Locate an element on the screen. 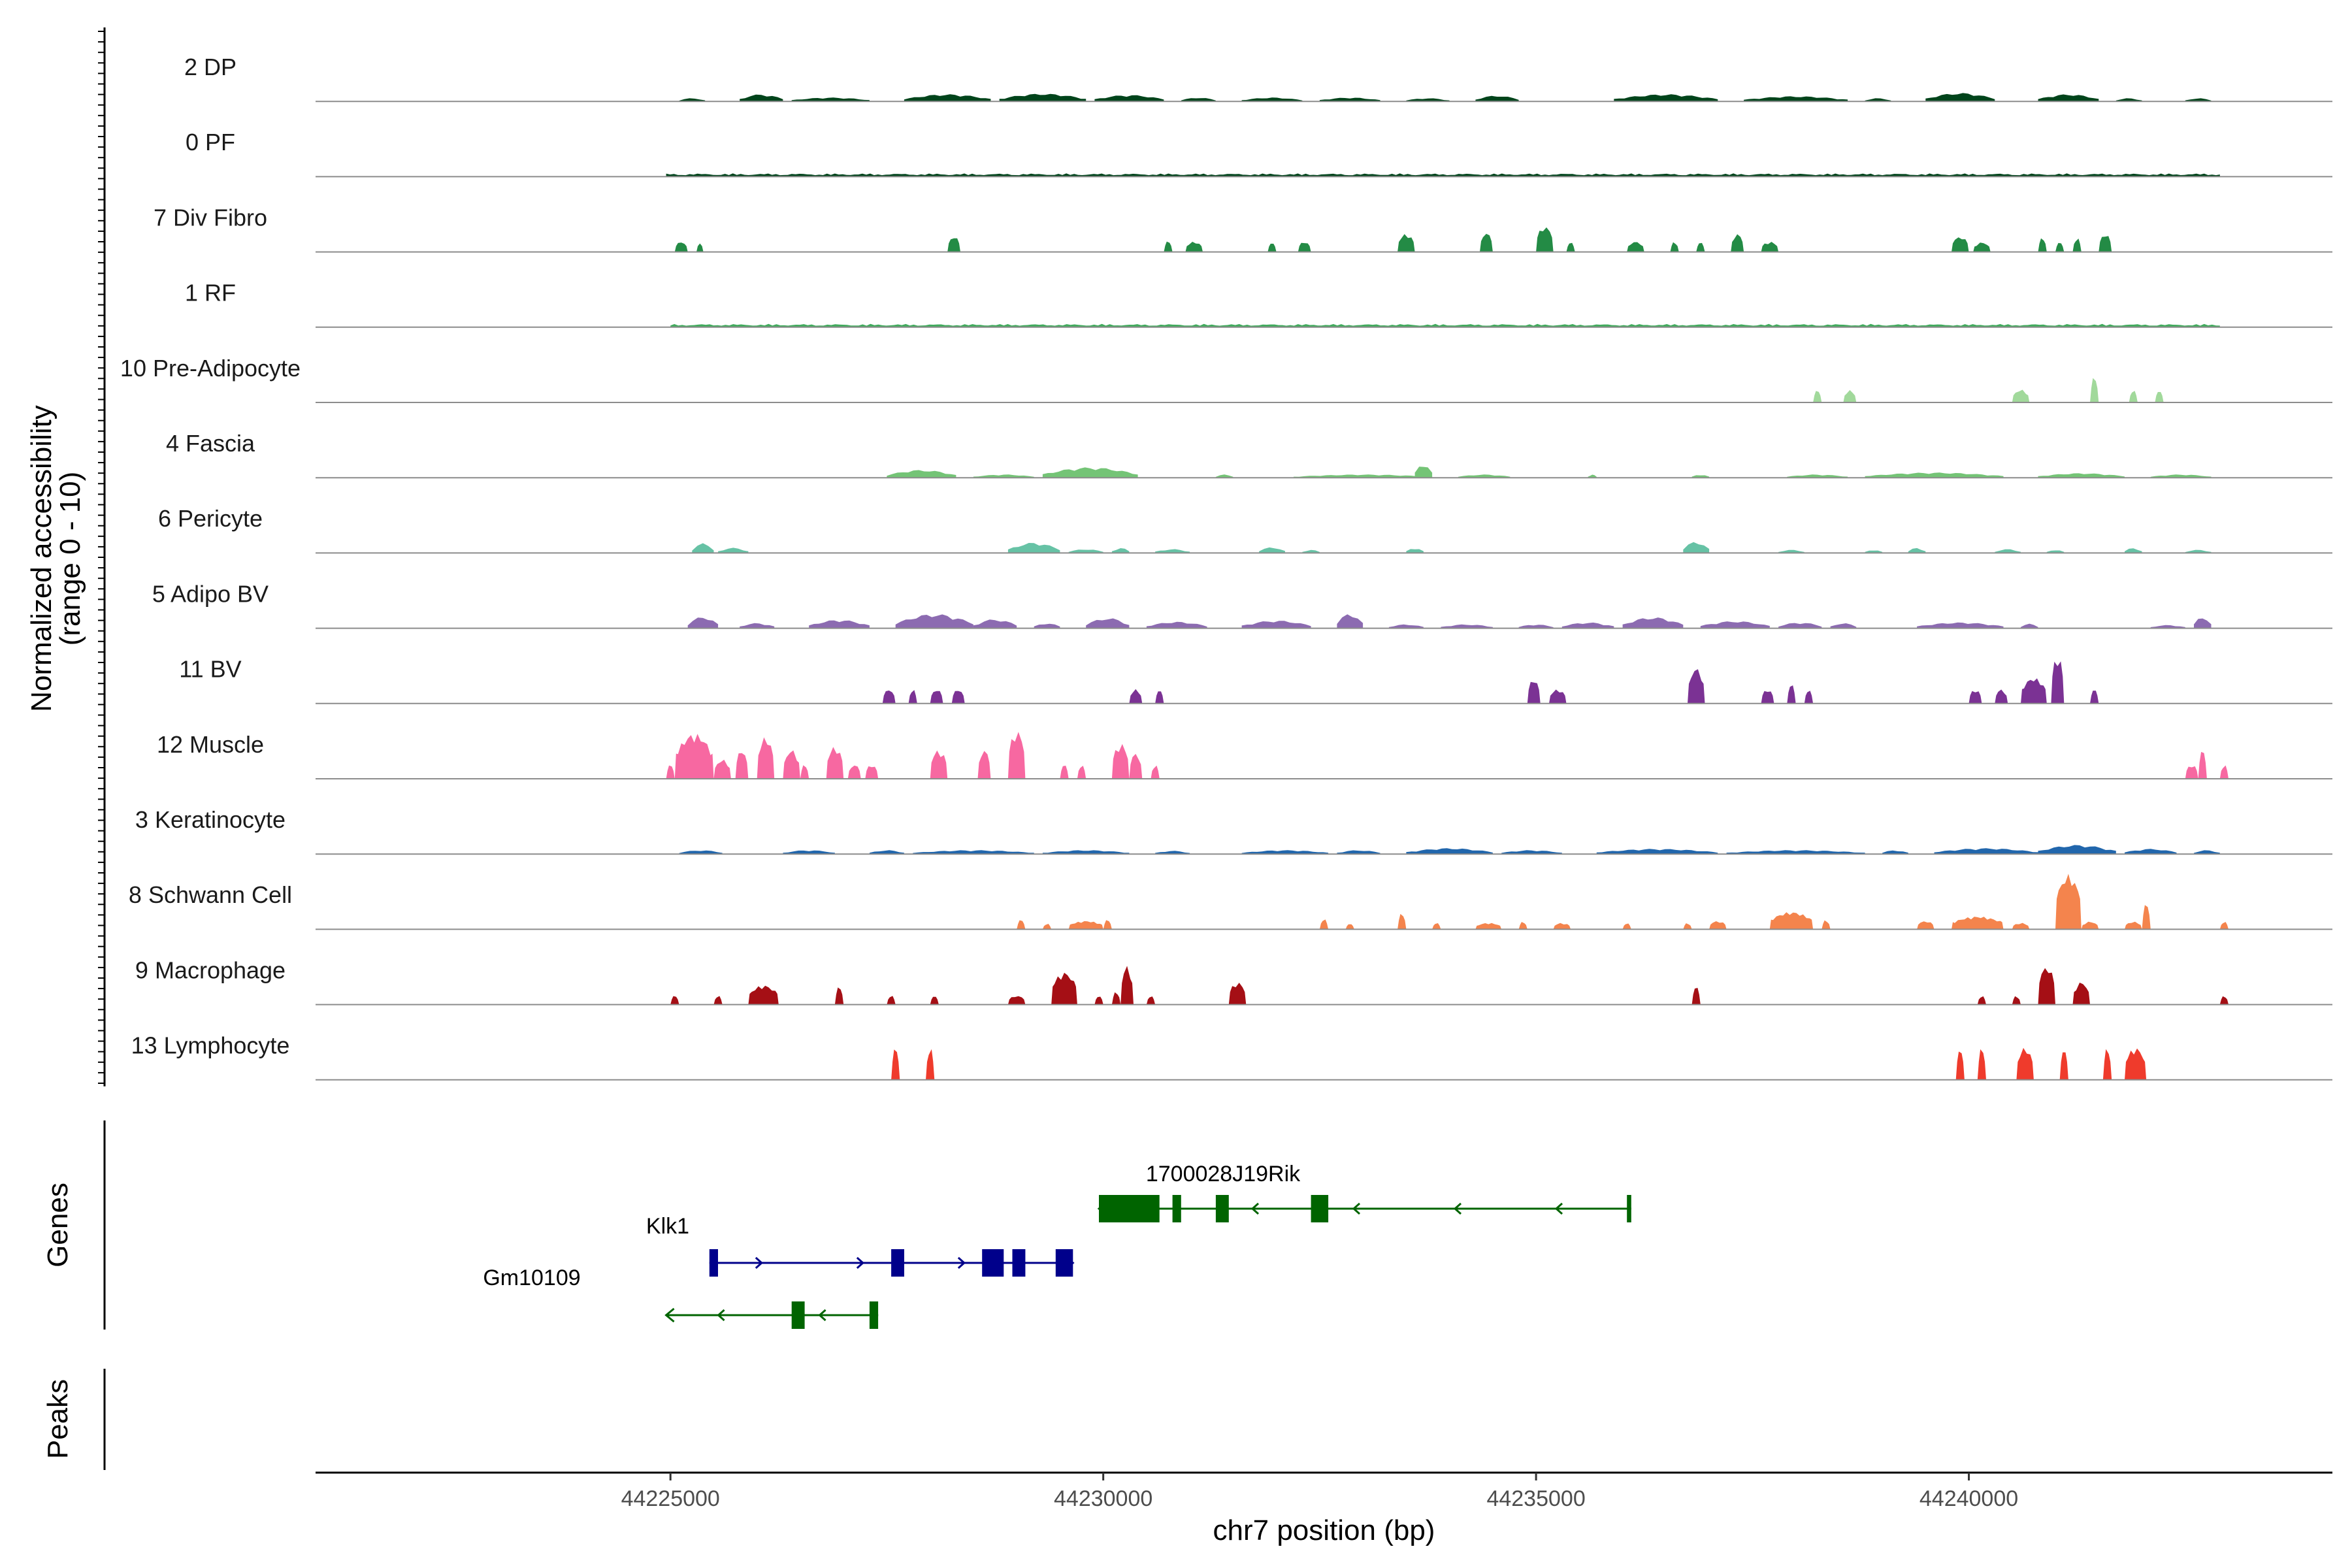 The image size is (2352, 1568). track-label: 9 Macrophage is located at coordinates (210, 969).